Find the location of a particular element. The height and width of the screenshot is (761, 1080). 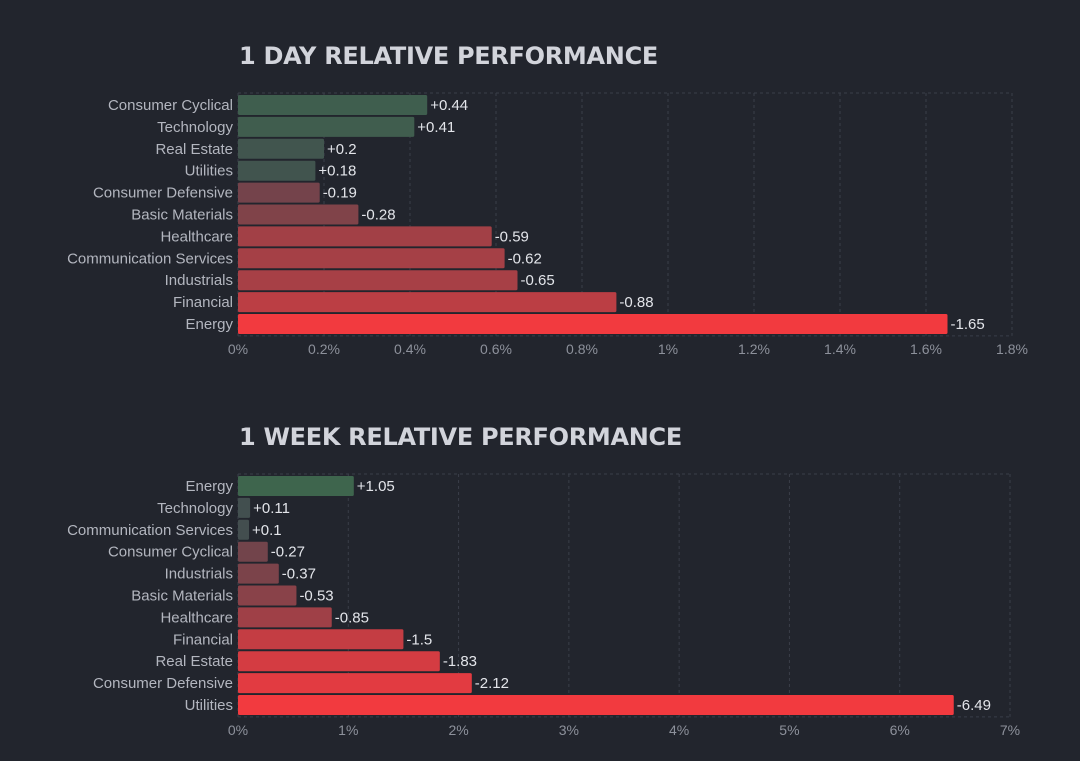

value-label-industrials: -0.37 is located at coordinates (299, 574).